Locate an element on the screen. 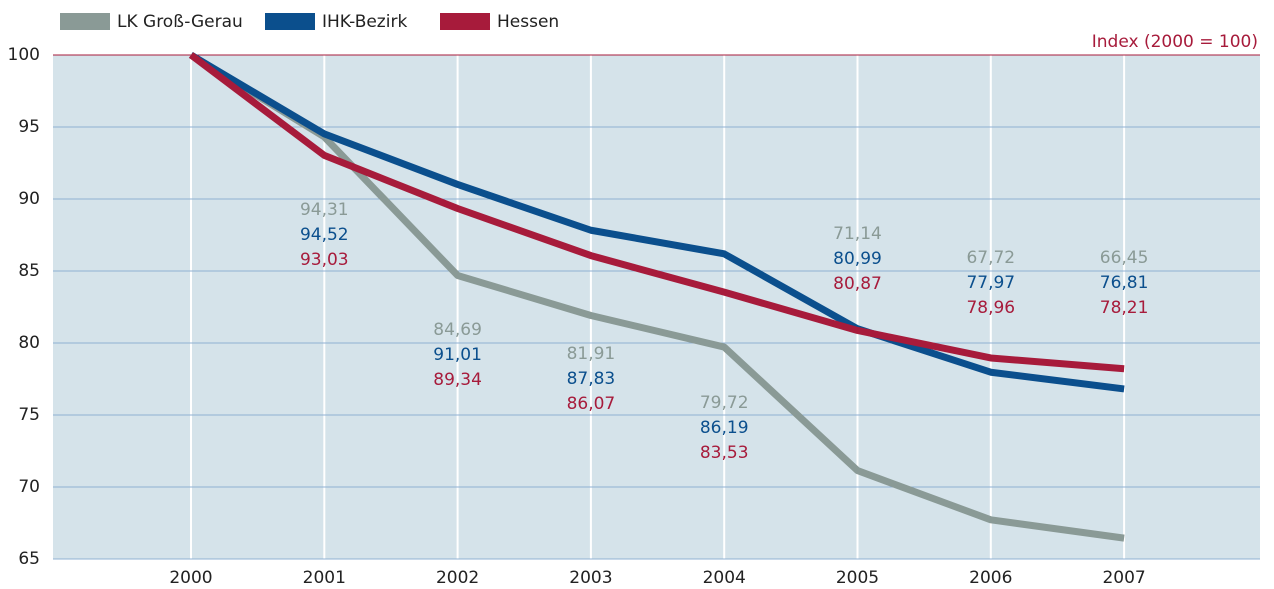  data-label: 84,69 is located at coordinates (457, 330).